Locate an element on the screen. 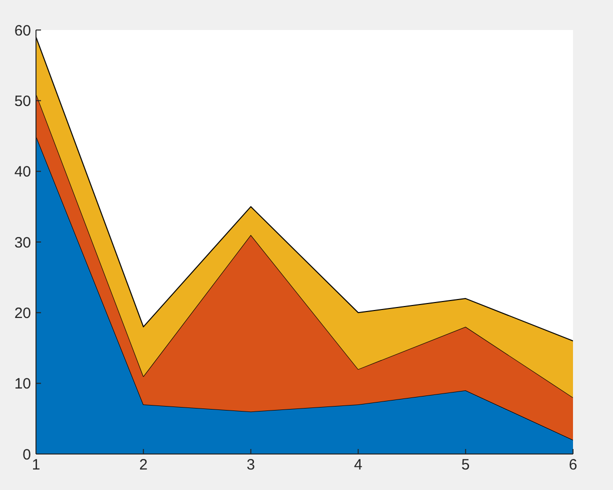  x-tick-label: 2 is located at coordinates (143, 465).